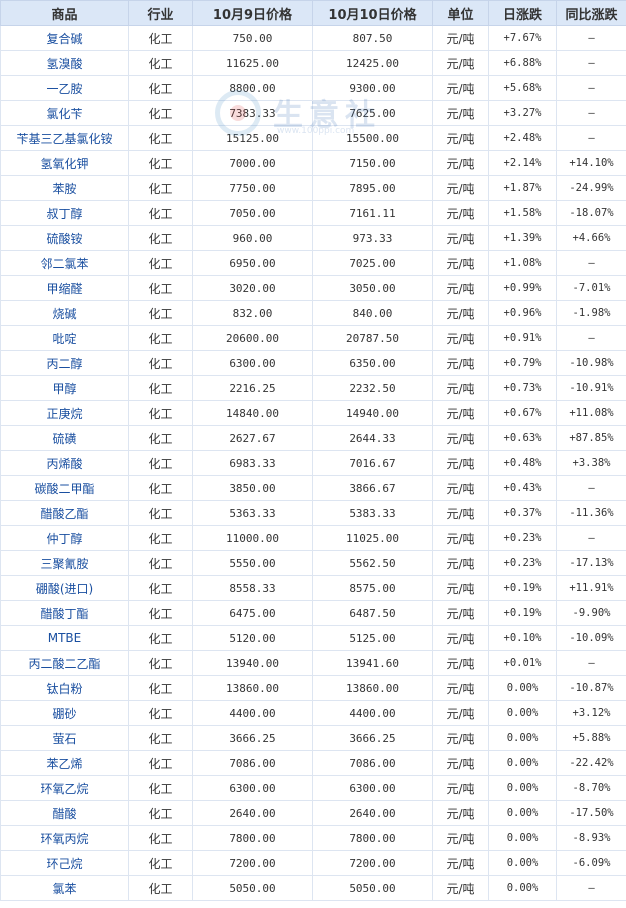 This screenshot has width=626, height=908. I want to click on daily-change-cell: +6.88%, so click(522, 63).